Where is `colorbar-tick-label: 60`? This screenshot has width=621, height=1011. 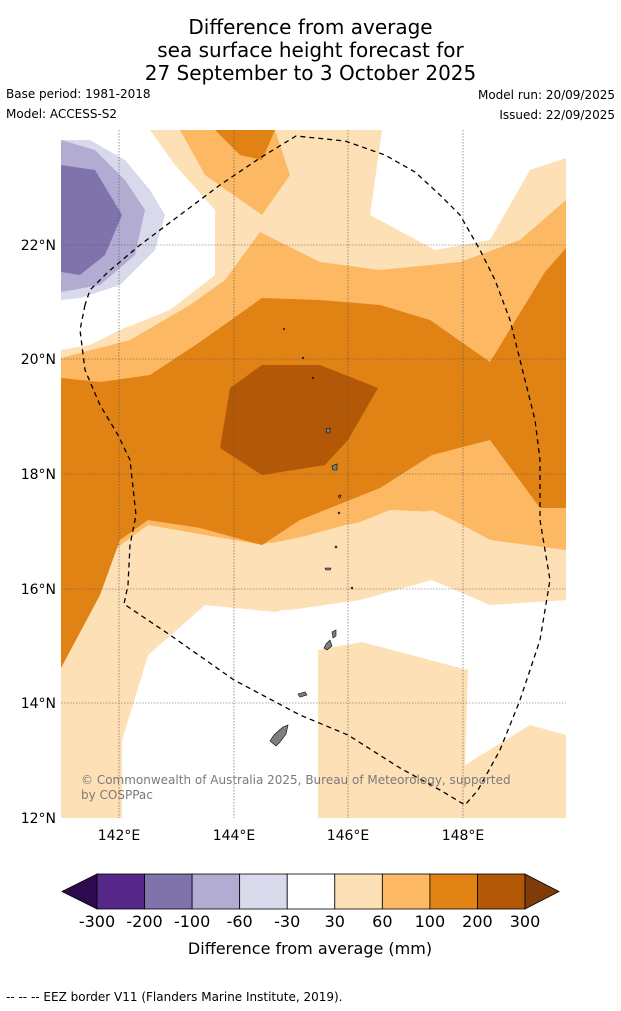
colorbar-tick-label: 60 is located at coordinates (382, 921).